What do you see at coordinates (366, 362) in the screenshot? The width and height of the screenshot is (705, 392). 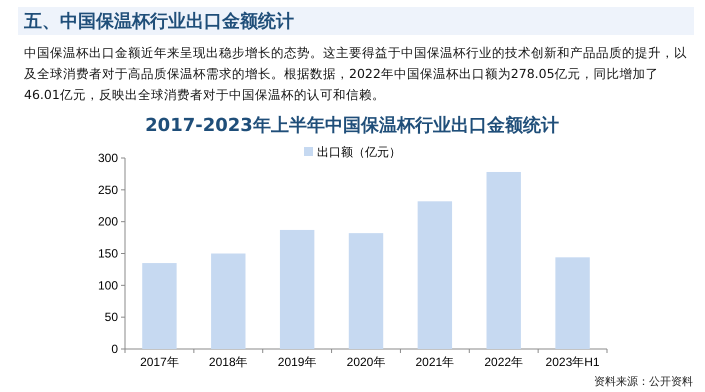 I see `x-tick-label: 2020年` at bounding box center [366, 362].